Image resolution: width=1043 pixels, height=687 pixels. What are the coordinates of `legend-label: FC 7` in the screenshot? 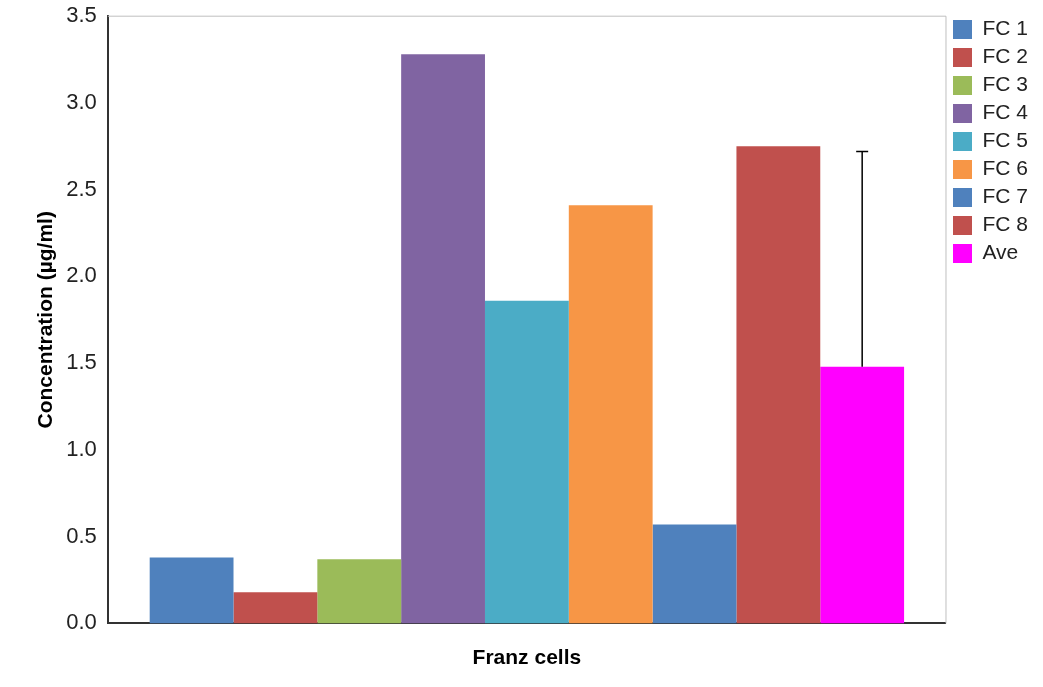 It's located at (1005, 196).